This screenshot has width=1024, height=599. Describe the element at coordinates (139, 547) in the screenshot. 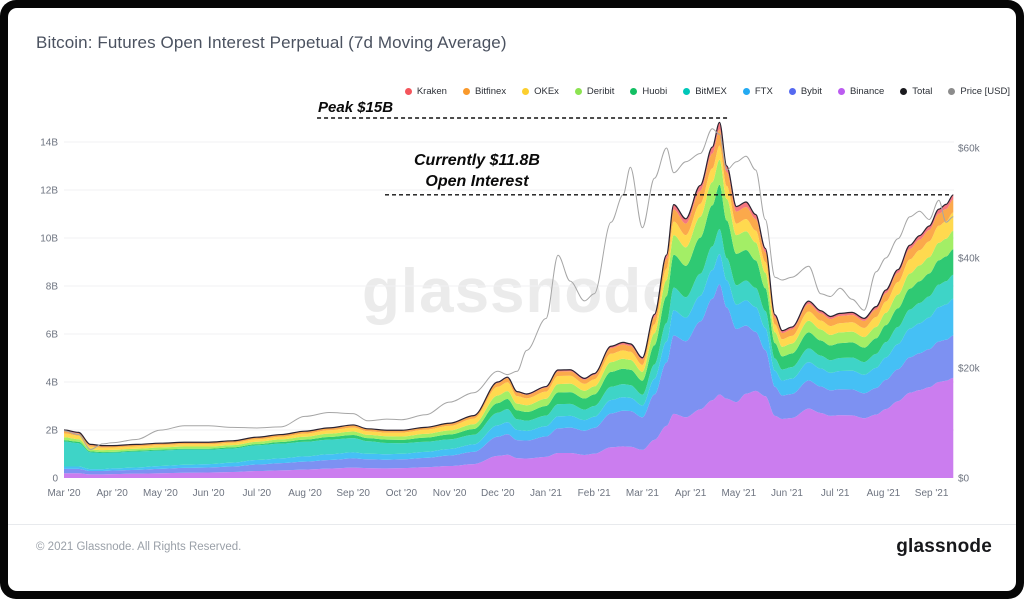

I see `copyright-text: © 2021 Glassnode. All Rights Reserved.` at that location.